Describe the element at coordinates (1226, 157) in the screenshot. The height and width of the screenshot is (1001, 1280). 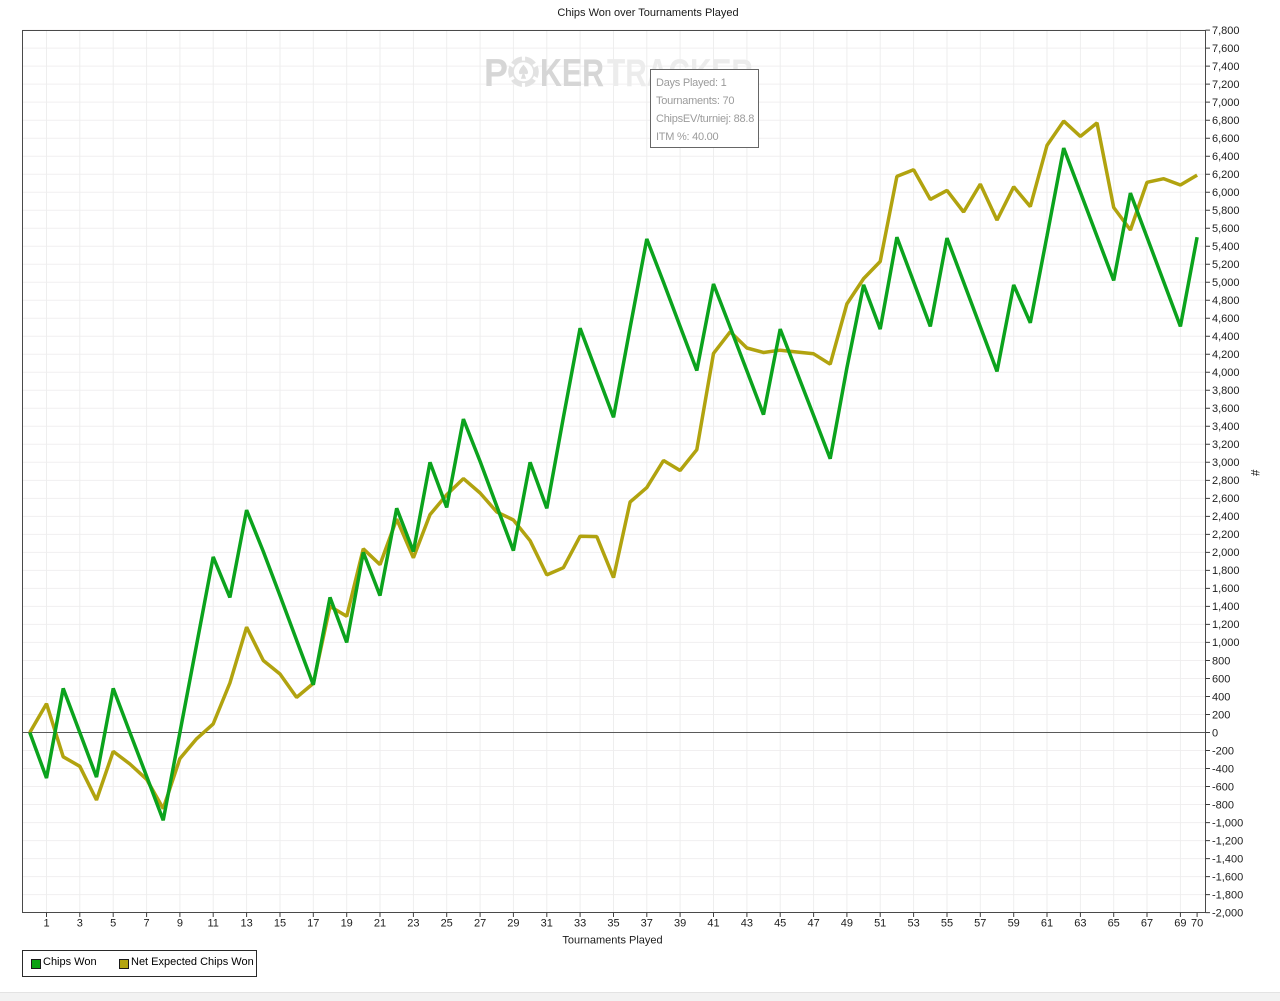
I see `svg-text: 6,400` at that location.